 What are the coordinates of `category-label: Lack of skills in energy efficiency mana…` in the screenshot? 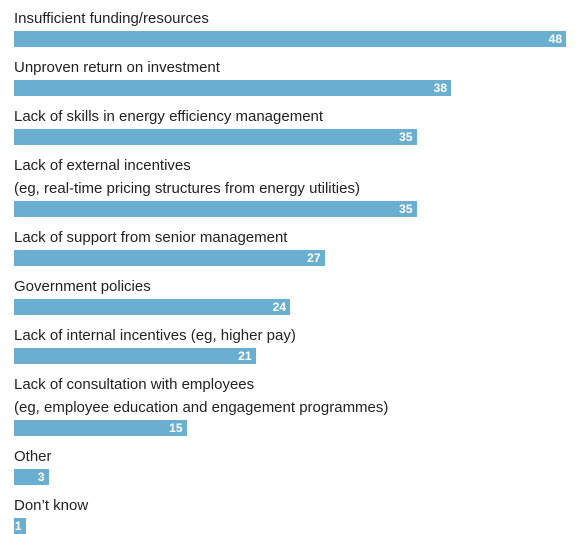 It's located at (169, 116).